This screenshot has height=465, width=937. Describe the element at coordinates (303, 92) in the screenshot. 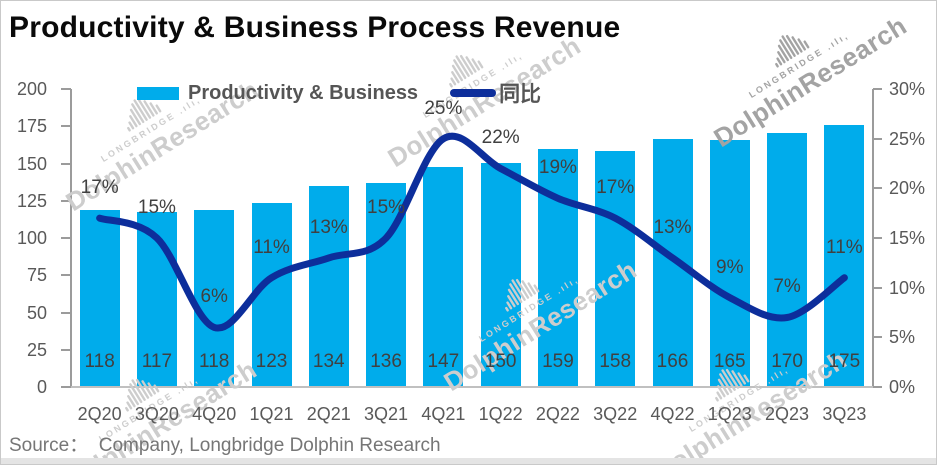

I see `legend-label-revenue: Productivity & Business` at that location.